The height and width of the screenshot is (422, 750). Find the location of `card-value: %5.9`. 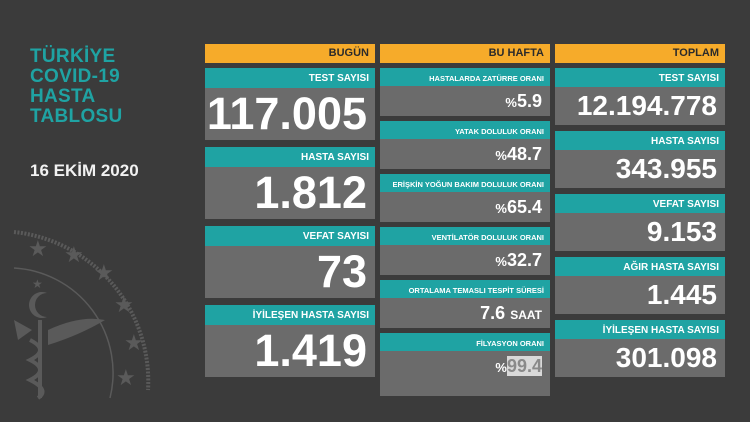

card-value: %5.9 is located at coordinates (465, 101).